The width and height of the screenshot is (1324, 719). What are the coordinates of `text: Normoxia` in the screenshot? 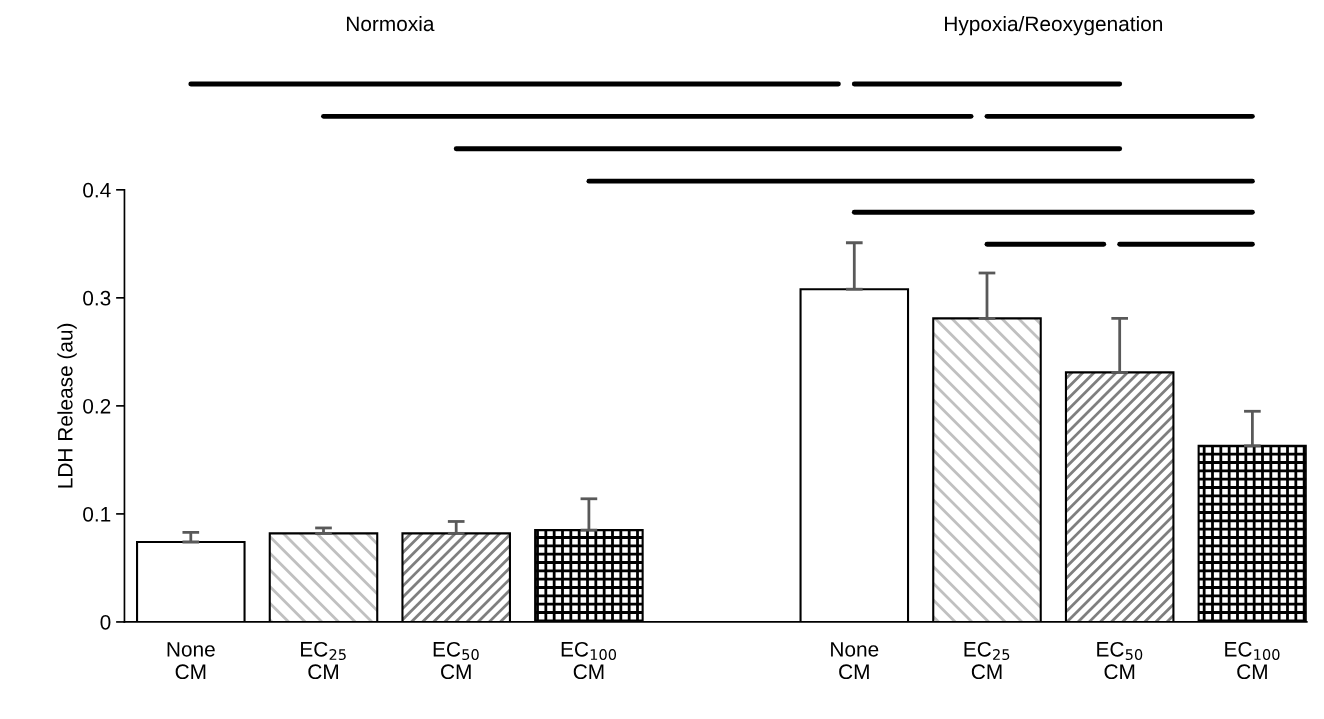 It's located at (390, 23).